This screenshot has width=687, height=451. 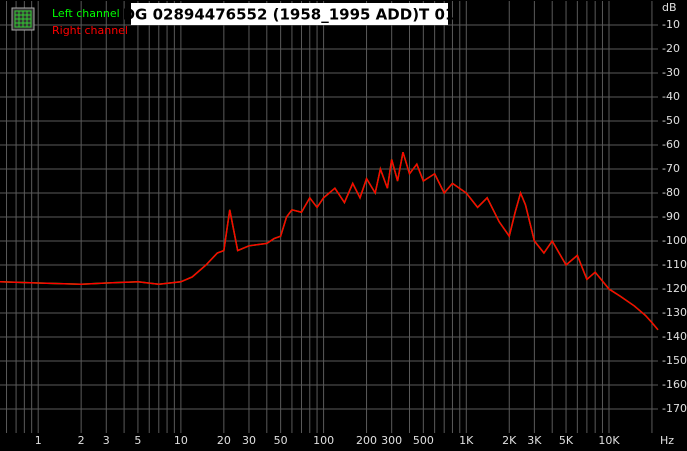 What do you see at coordinates (674, 240) in the screenshot?
I see `y-tick-label: -100` at bounding box center [674, 240].